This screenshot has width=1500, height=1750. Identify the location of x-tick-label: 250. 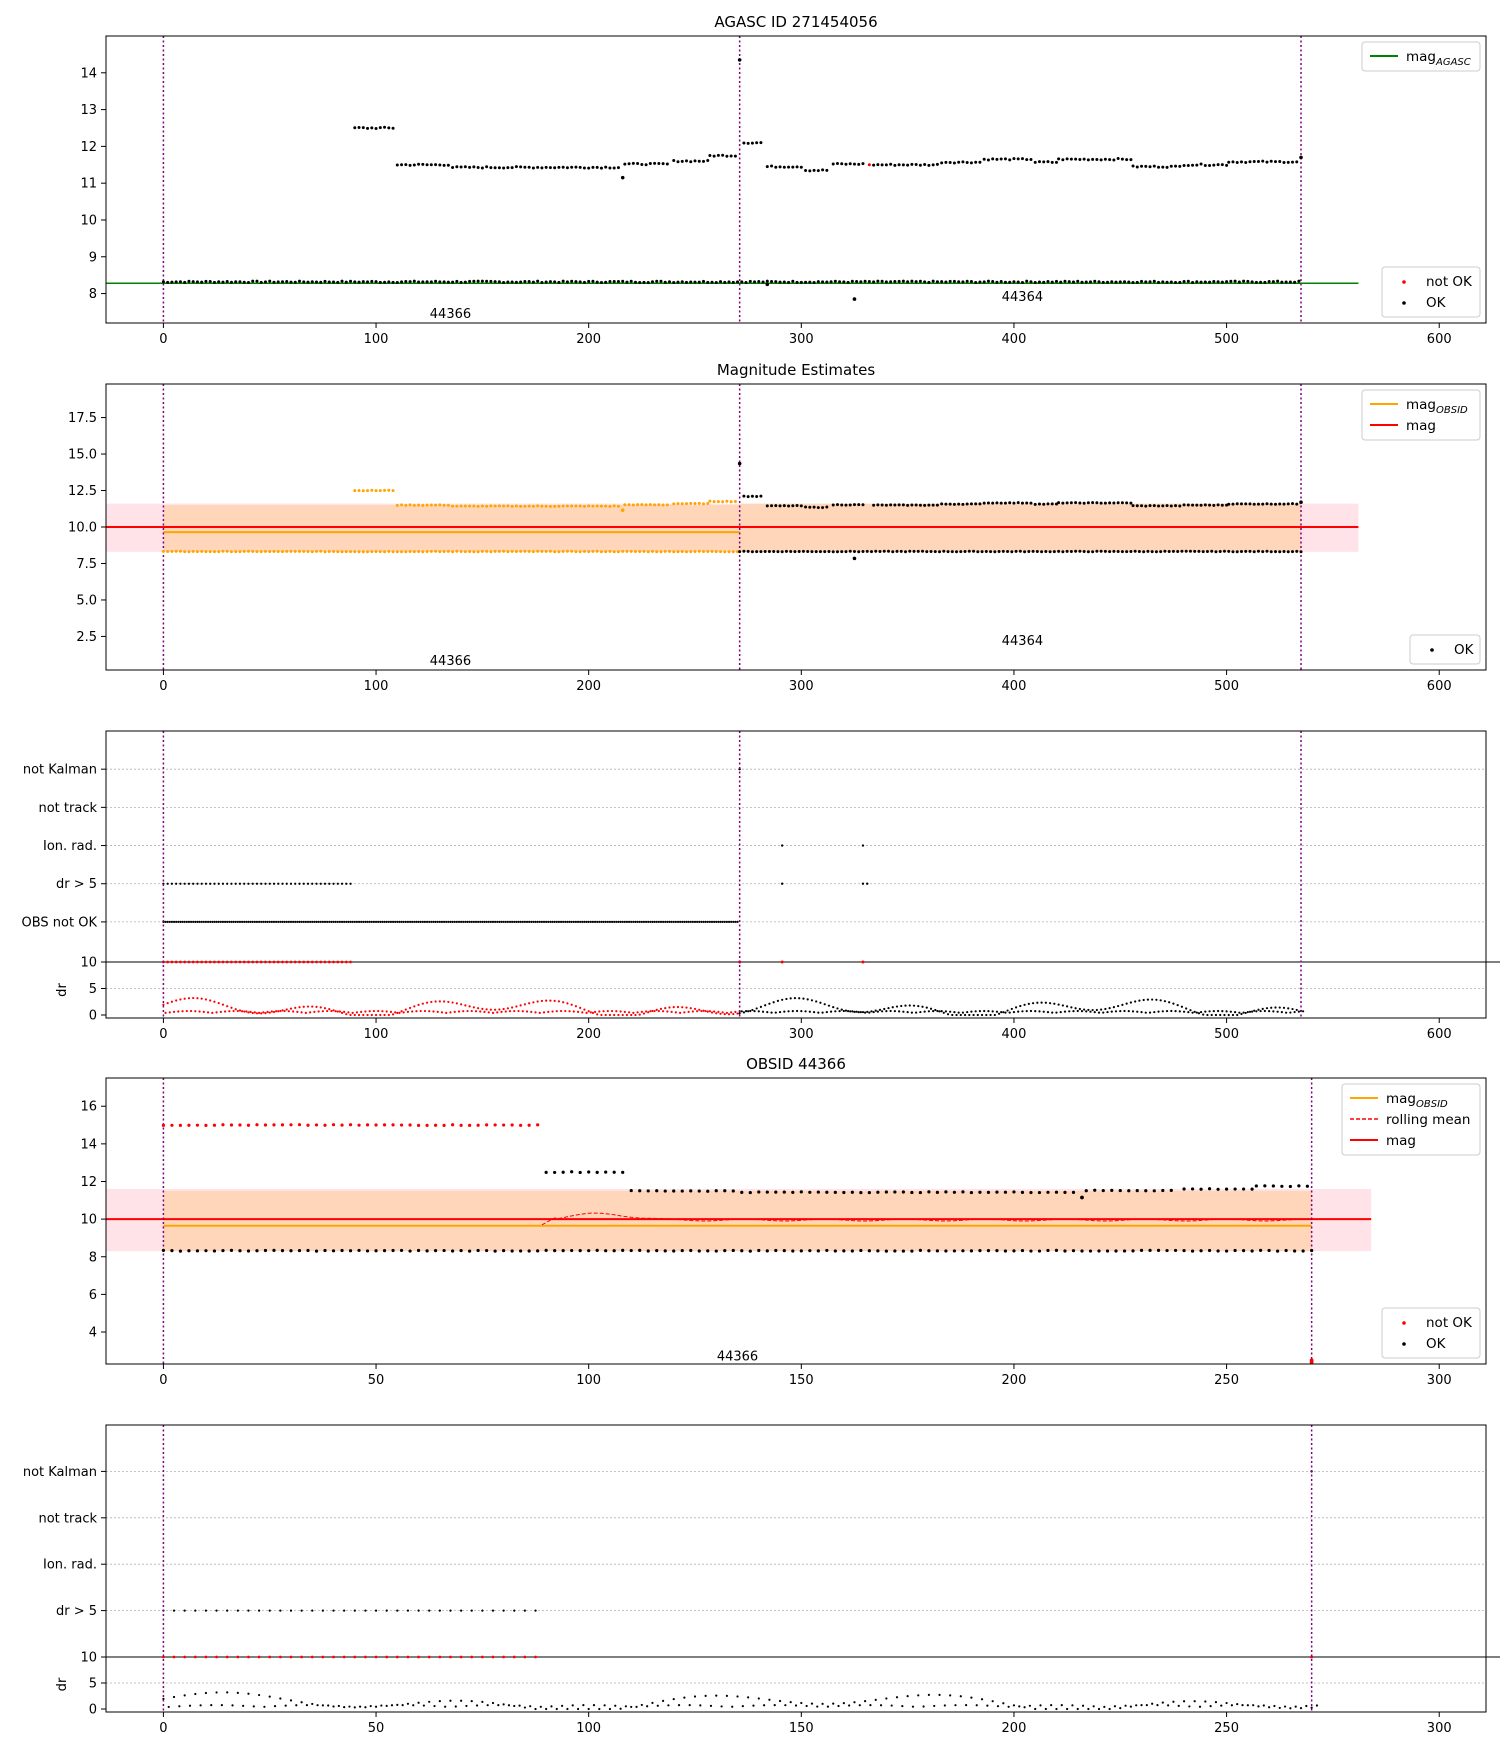
(1226, 1728).